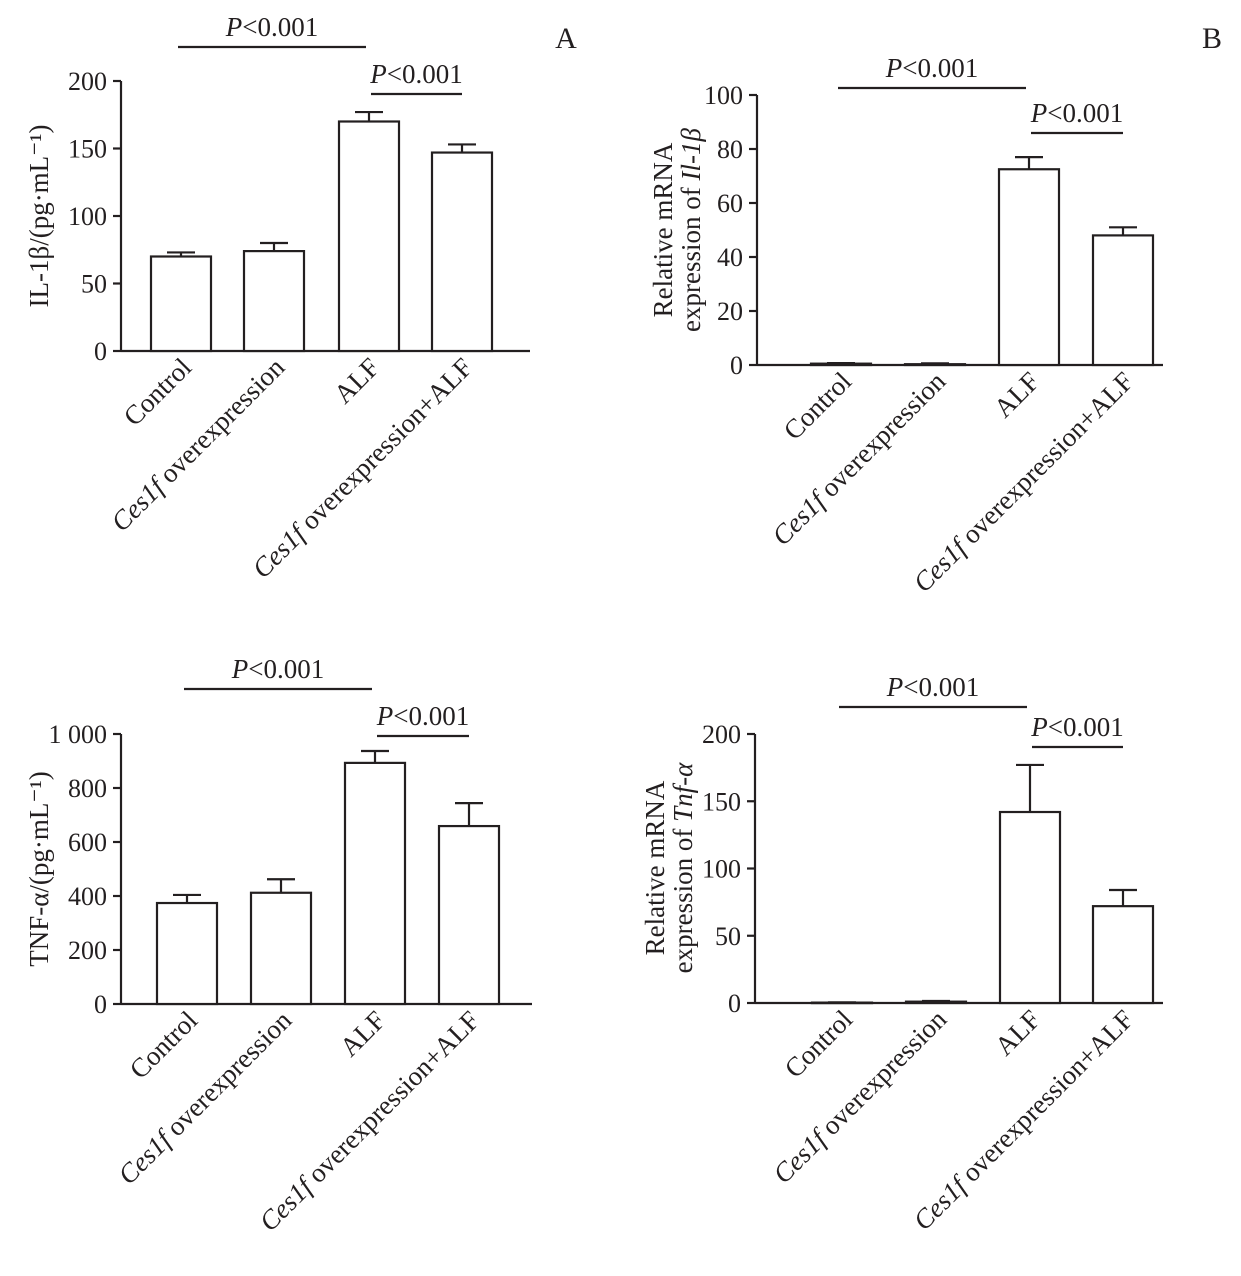 The height and width of the screenshot is (1276, 1241). I want to click on y-axis-label: Relative mRNAexpression of Tnf-α, so click(669, 867).